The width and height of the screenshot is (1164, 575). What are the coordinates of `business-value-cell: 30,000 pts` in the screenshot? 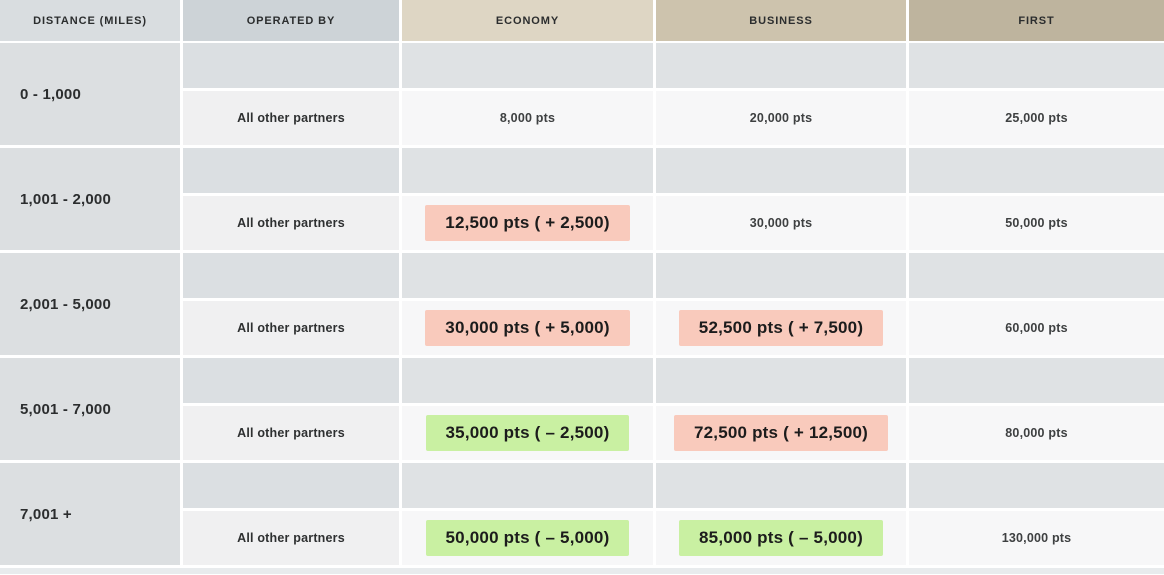 It's located at (781, 223).